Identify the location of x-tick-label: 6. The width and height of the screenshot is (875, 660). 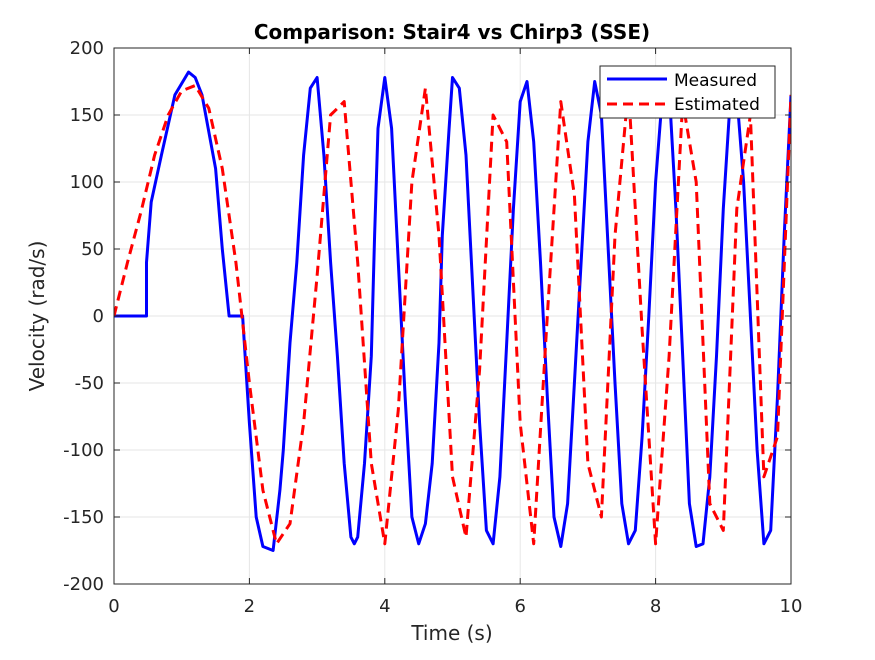
(519, 606).